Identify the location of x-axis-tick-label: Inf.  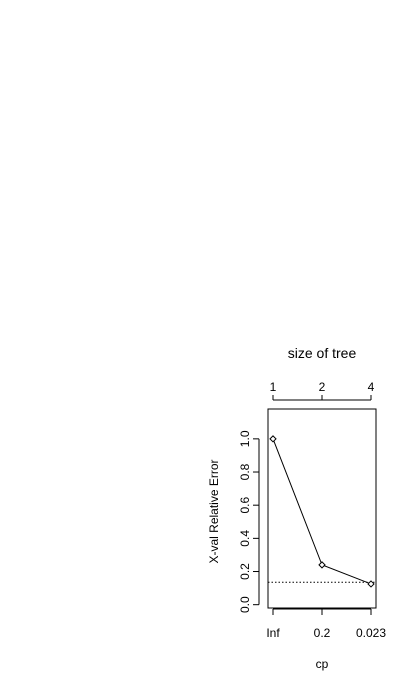
(273, 633).